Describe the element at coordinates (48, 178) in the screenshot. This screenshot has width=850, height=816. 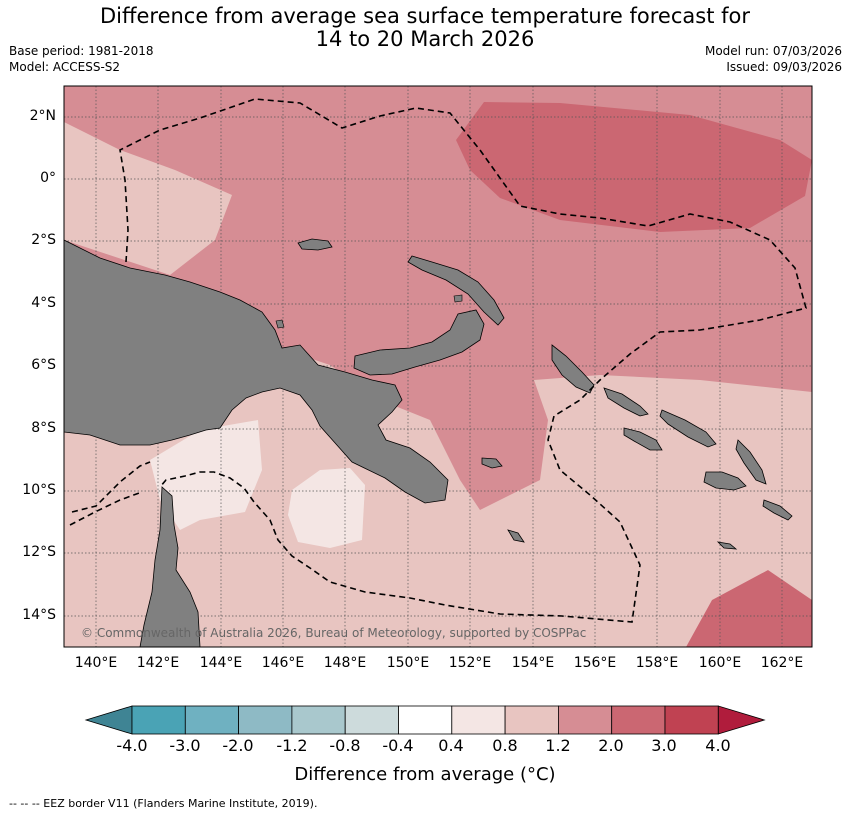
I see `lat-label-0: 0°` at that location.